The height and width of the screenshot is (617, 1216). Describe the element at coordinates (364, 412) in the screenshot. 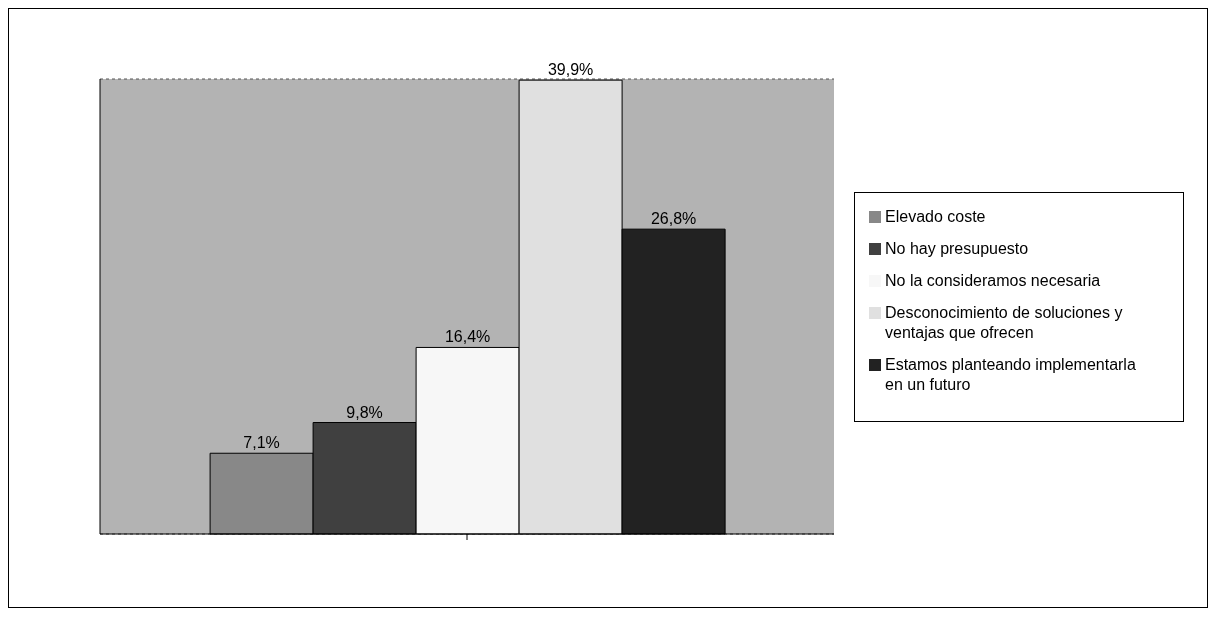

I see `data-label: 9,8%` at that location.